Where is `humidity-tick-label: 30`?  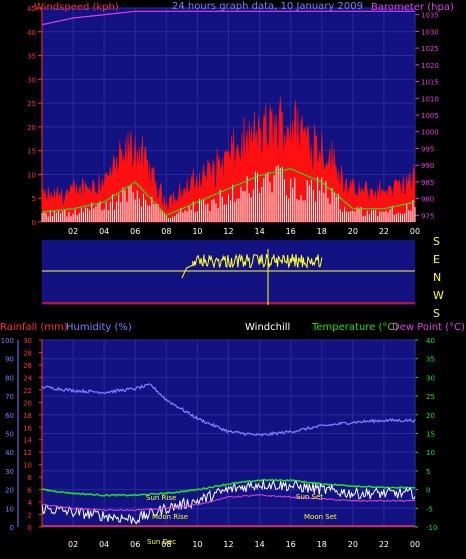
humidity-tick-label: 30 is located at coordinates (9, 472).